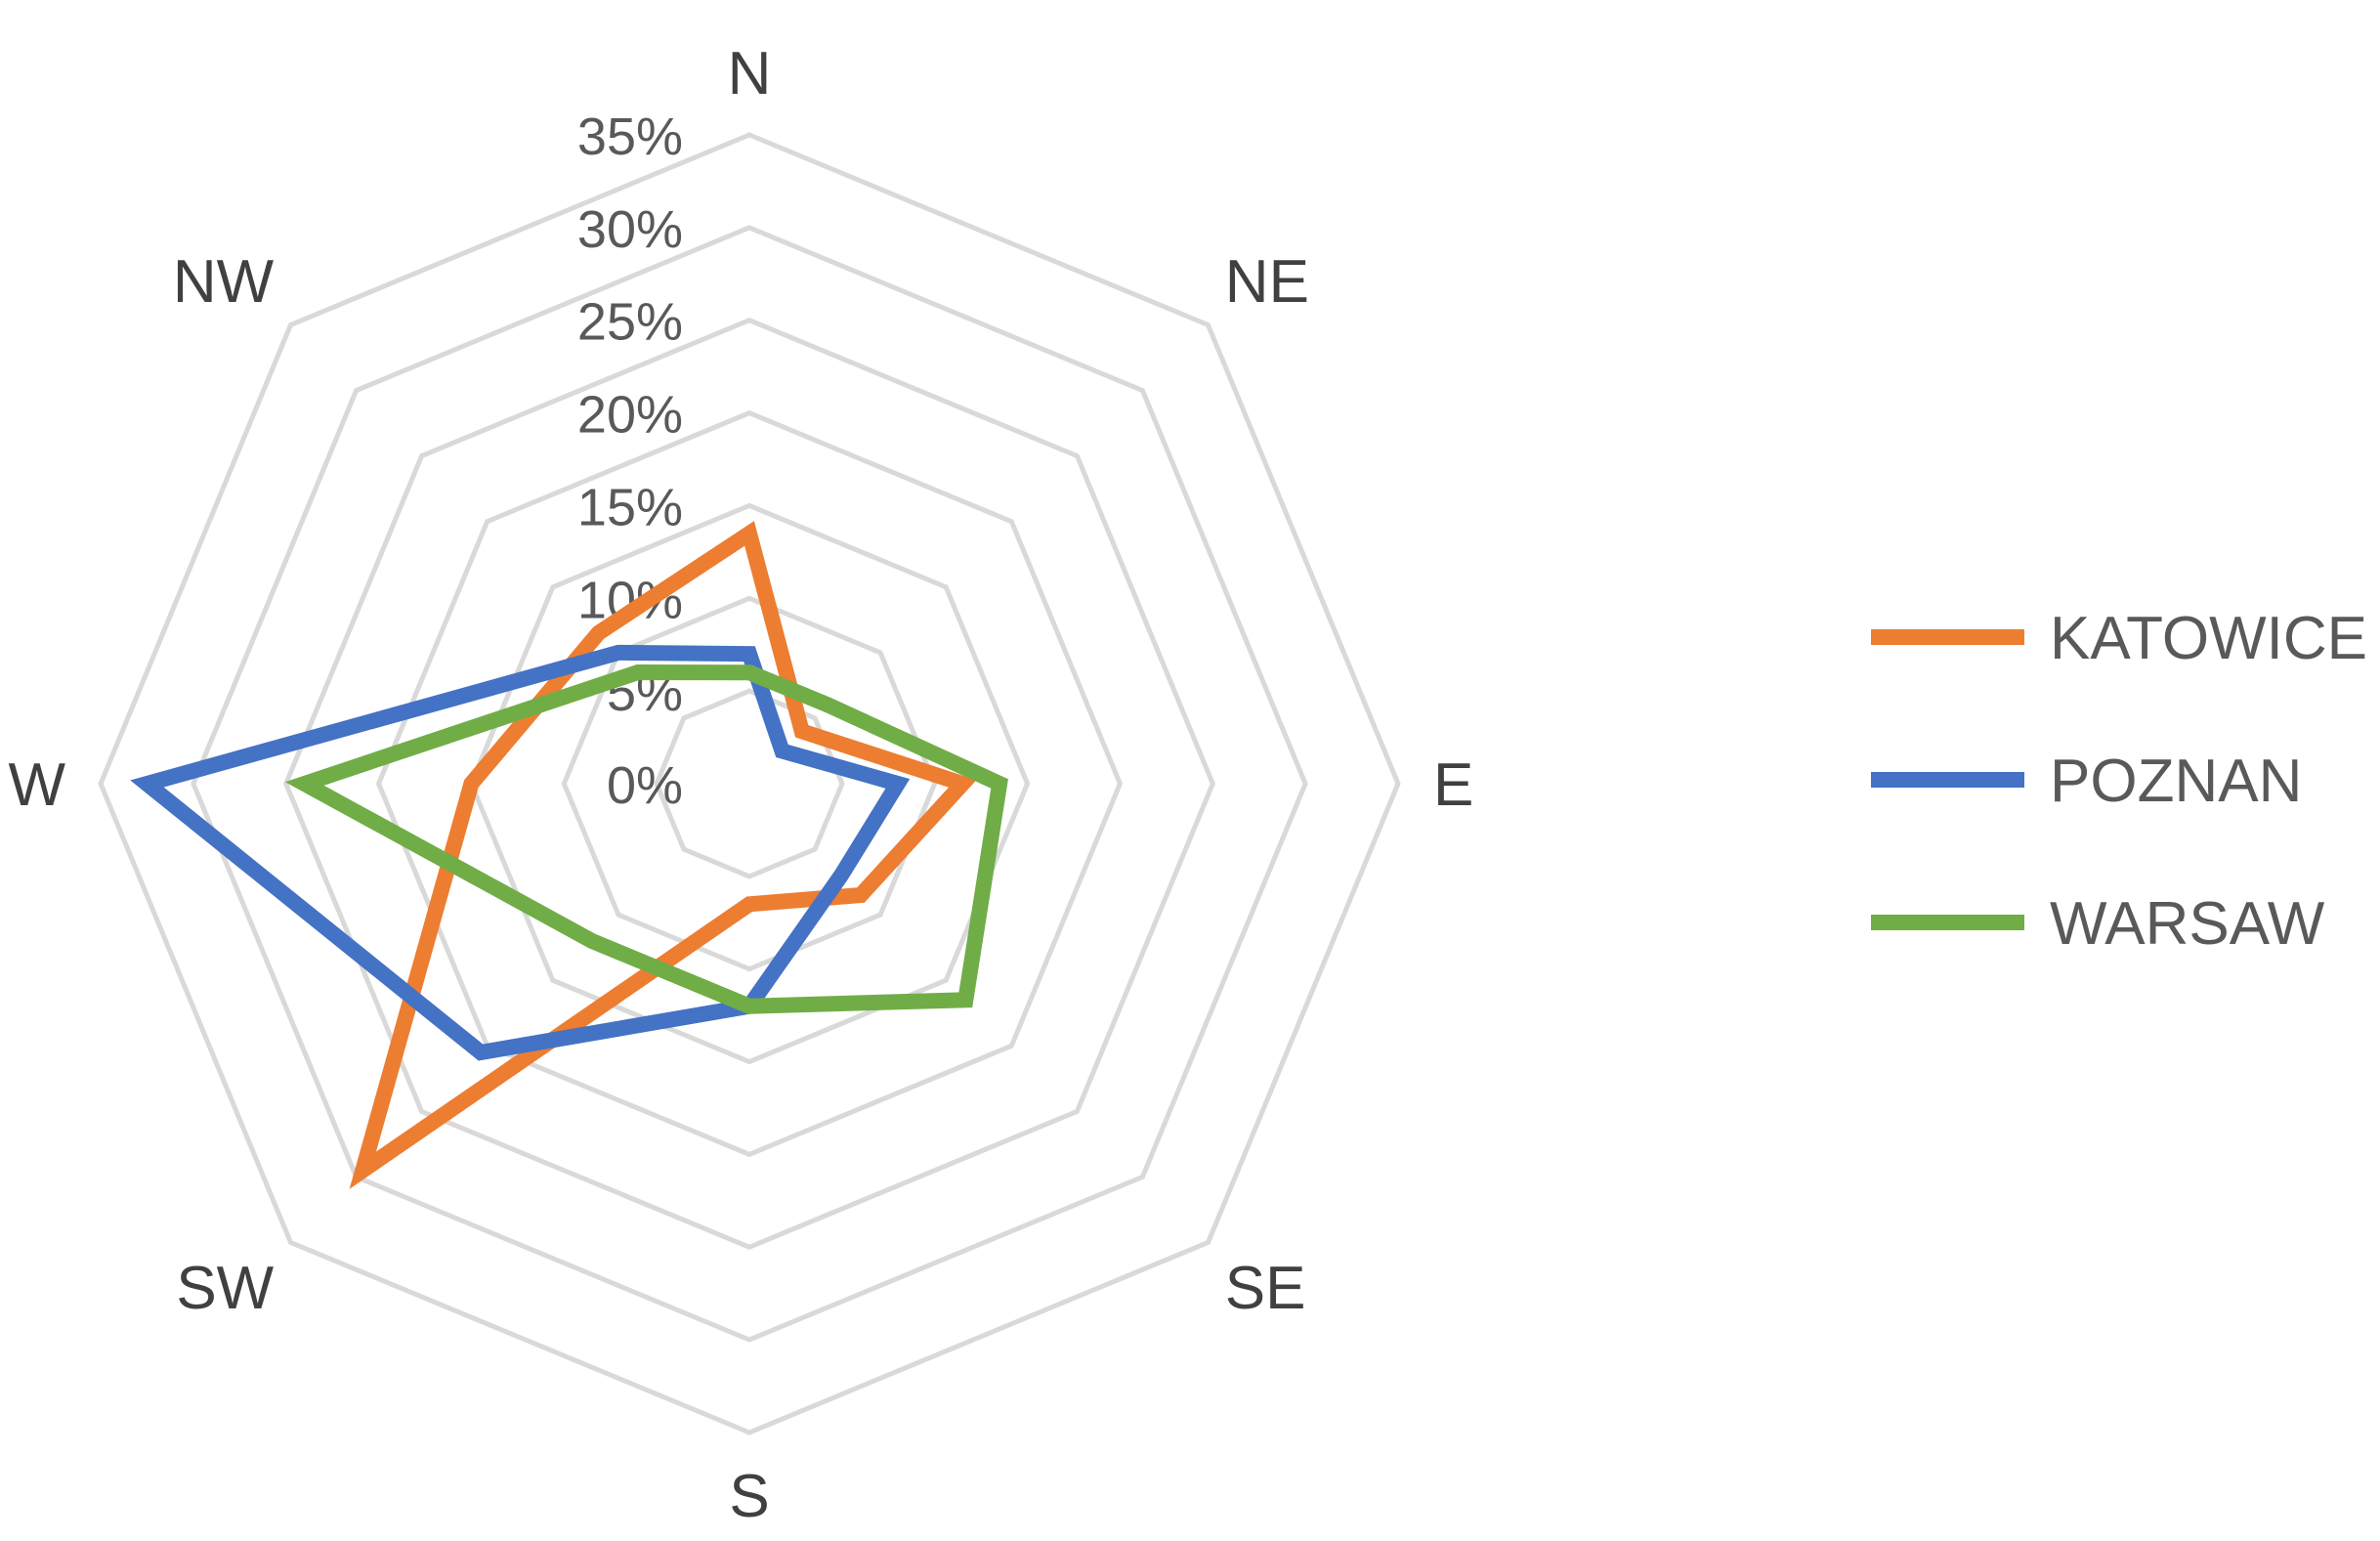  What do you see at coordinates (630, 136) in the screenshot?
I see `tick-label: 35%` at bounding box center [630, 136].